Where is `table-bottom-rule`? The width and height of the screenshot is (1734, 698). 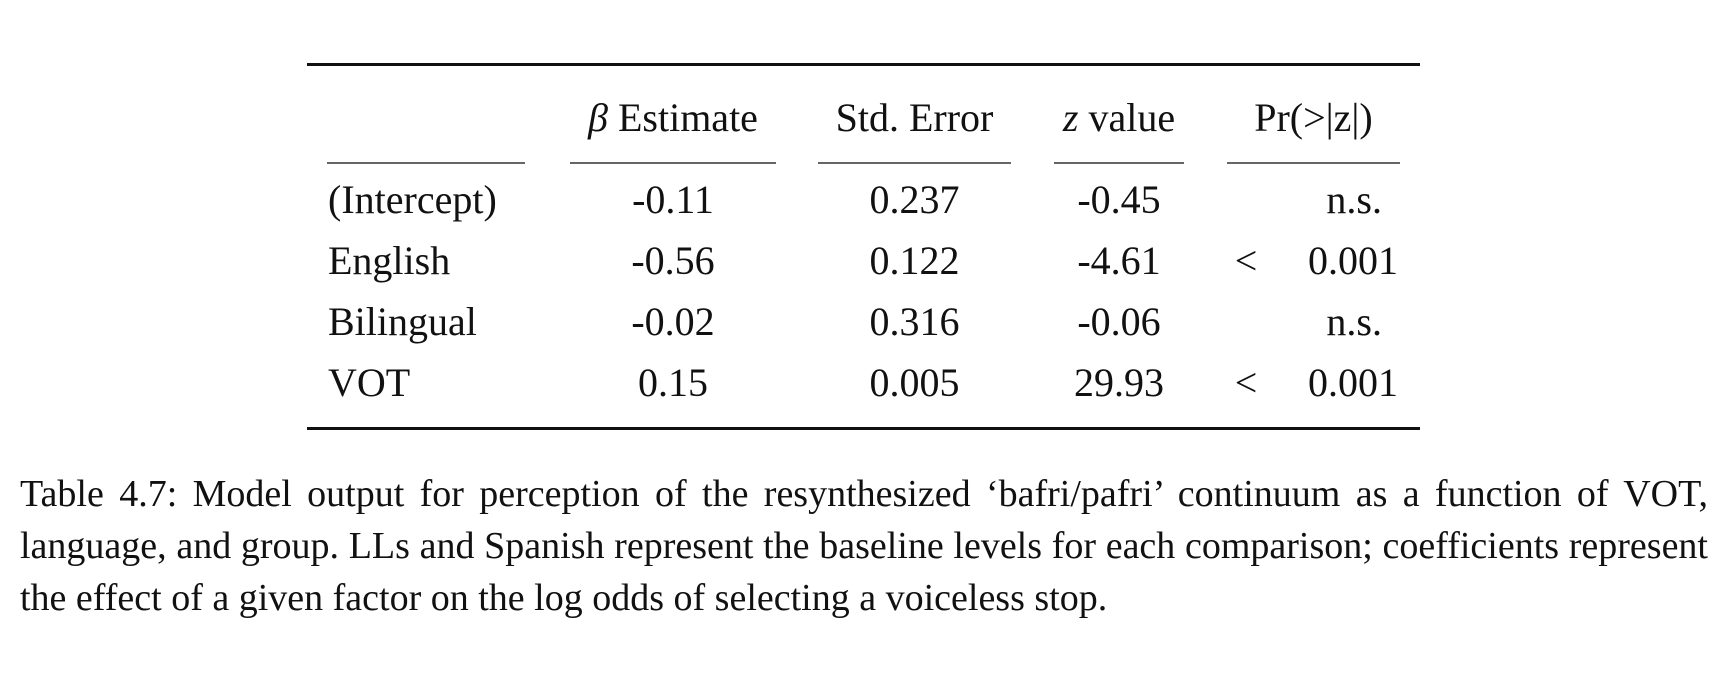 table-bottom-rule is located at coordinates (863, 428).